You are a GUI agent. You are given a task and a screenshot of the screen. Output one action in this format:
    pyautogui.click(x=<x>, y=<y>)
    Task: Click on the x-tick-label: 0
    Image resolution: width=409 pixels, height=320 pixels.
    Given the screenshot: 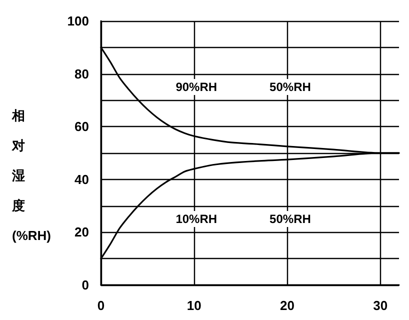 What is the action you would take?
    pyautogui.click(x=101, y=305)
    